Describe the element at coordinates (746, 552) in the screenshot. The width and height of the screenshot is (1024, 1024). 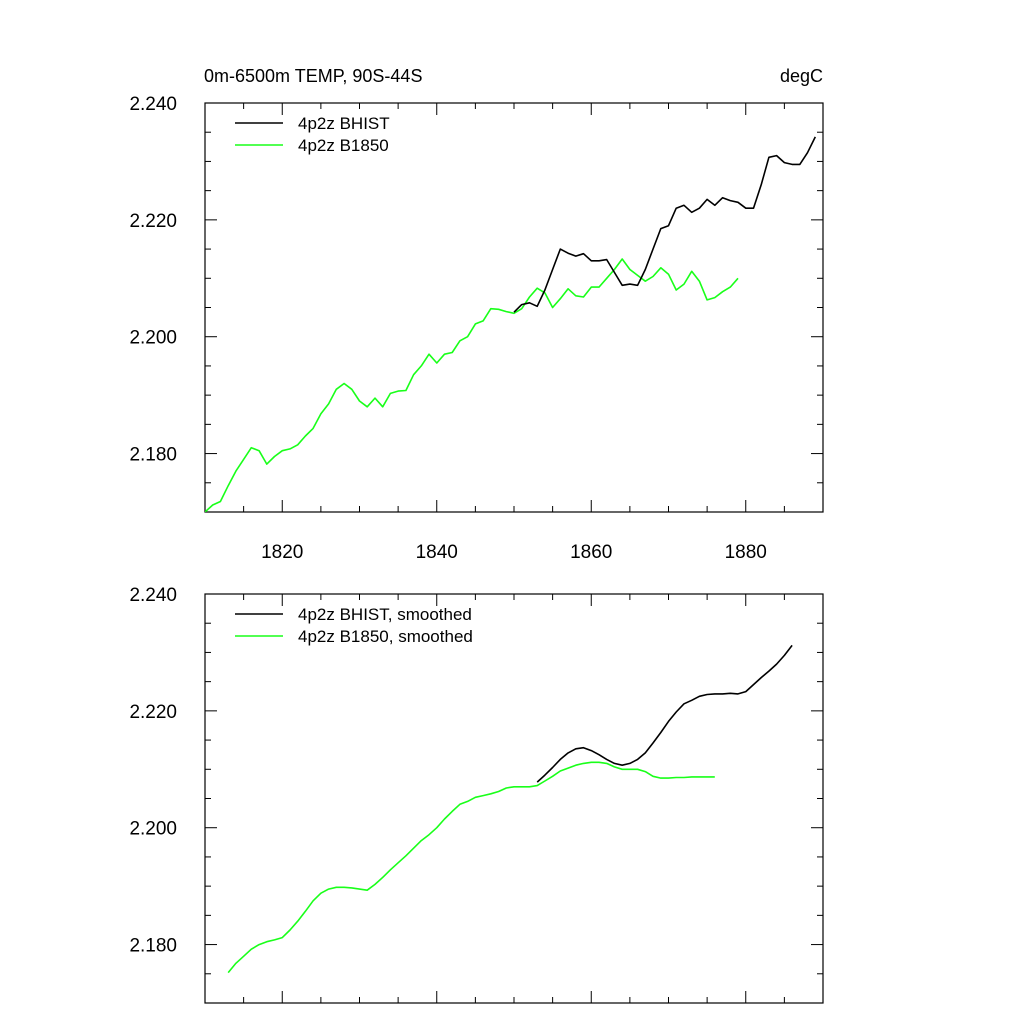
I see `x-tick-label: 1880` at that location.